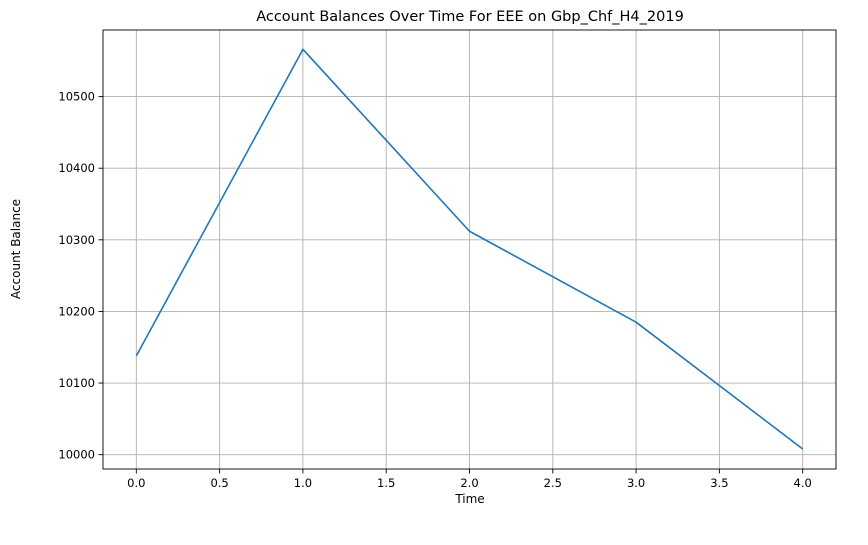 The width and height of the screenshot is (868, 545). I want to click on x-tick-label: 0.5, so click(219, 483).